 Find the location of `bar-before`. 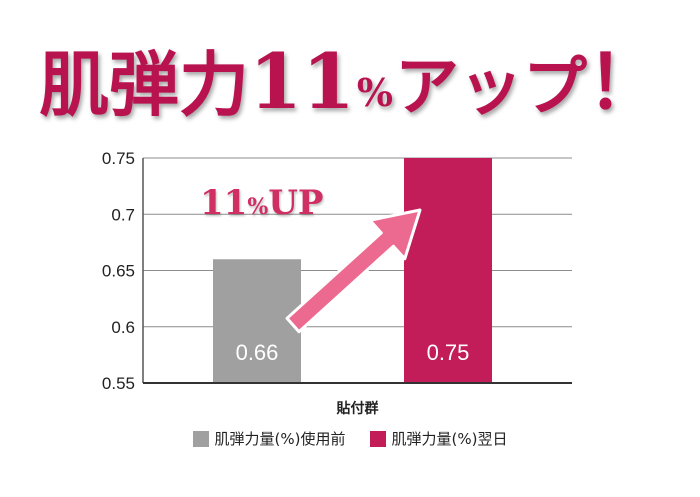

bar-before is located at coordinates (257, 321).